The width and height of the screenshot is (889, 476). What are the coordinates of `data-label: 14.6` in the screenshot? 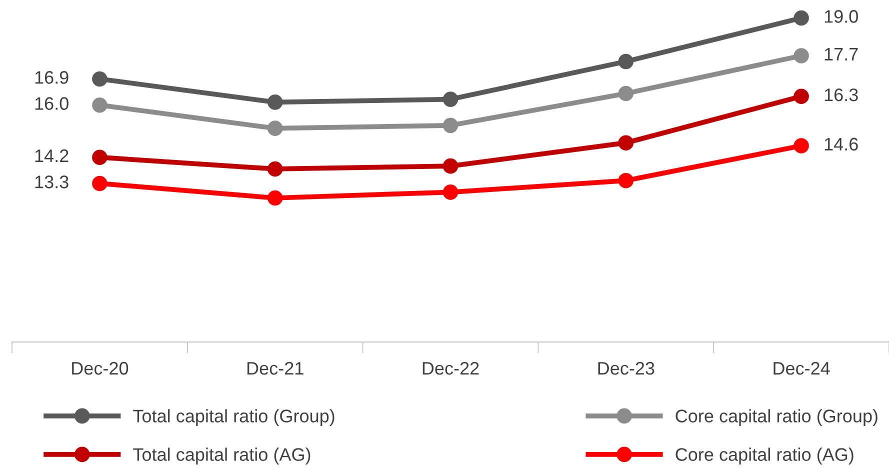 It's located at (841, 144).